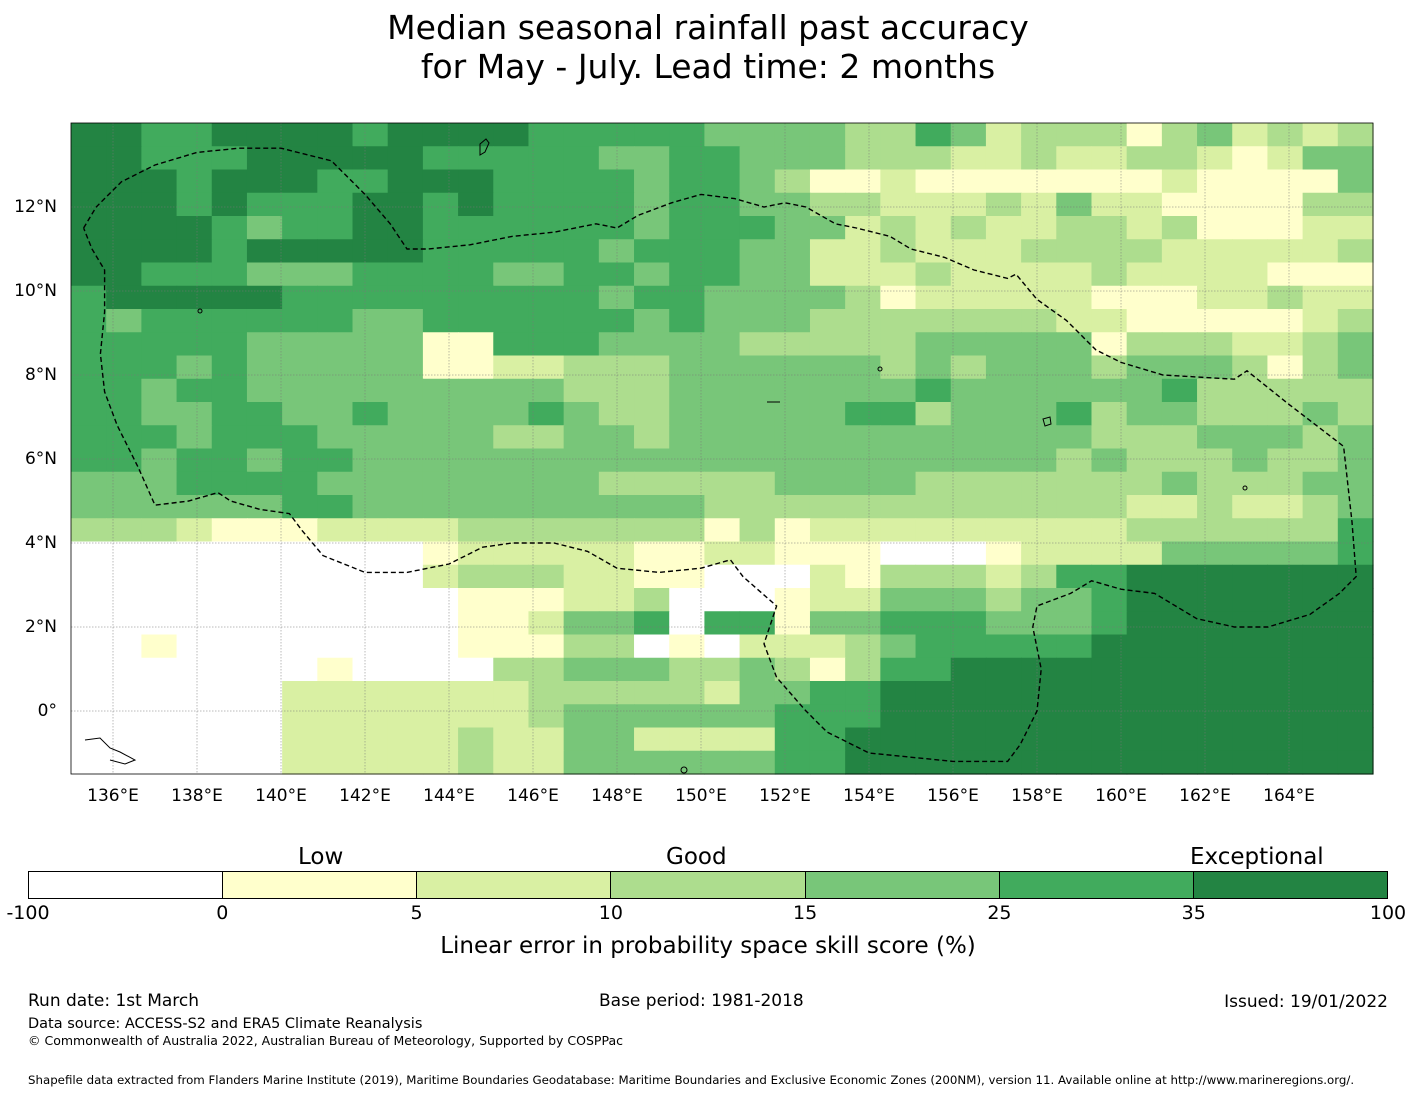  I want to click on latitude-tick-label: 2°N, so click(40, 627).